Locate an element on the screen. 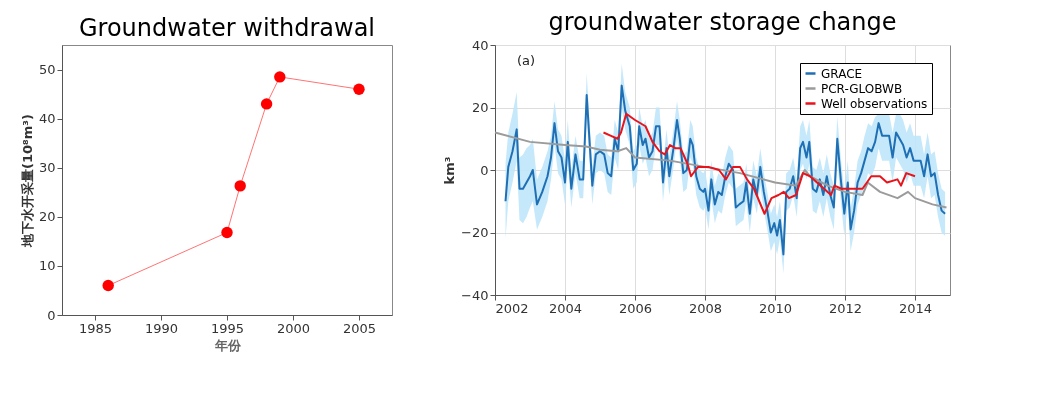 The height and width of the screenshot is (405, 1053). y-axis-title: km³ is located at coordinates (450, 170).